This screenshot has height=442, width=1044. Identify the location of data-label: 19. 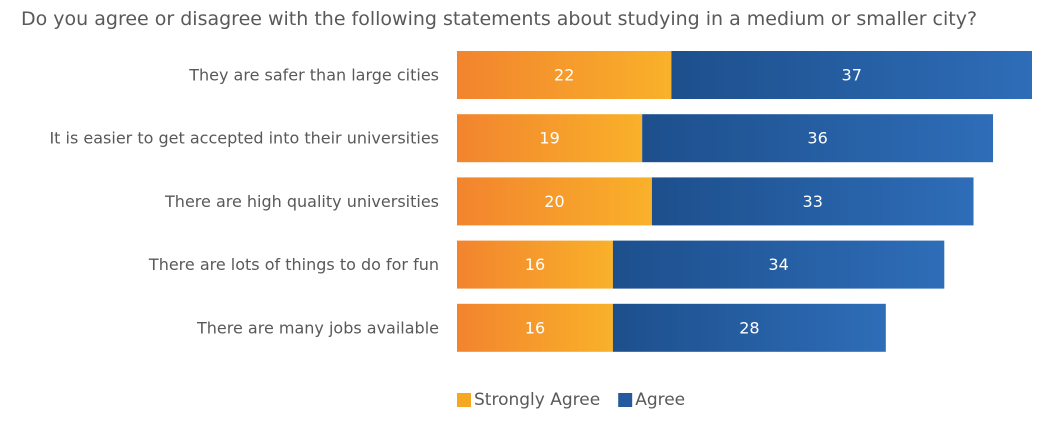
(549, 138).